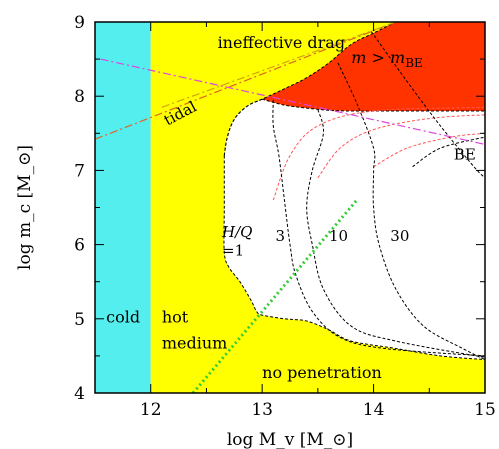 The height and width of the screenshot is (449, 499). What do you see at coordinates (175, 317) in the screenshot?
I see `region-label-hot: hot` at bounding box center [175, 317].